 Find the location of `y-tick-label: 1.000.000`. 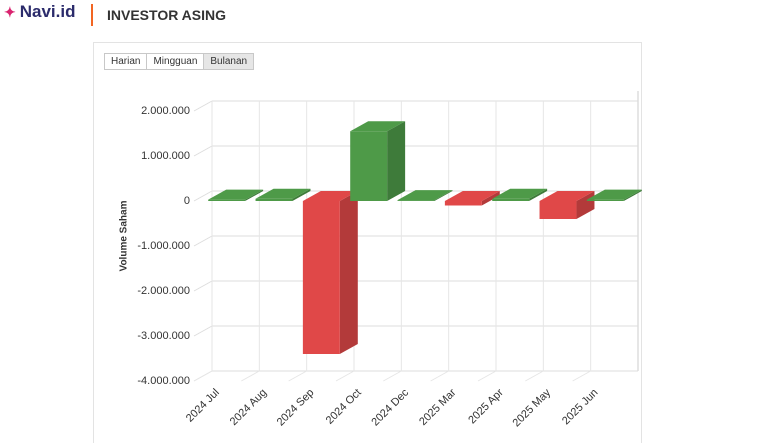

y-tick-label: 1.000.000 is located at coordinates (165, 156).